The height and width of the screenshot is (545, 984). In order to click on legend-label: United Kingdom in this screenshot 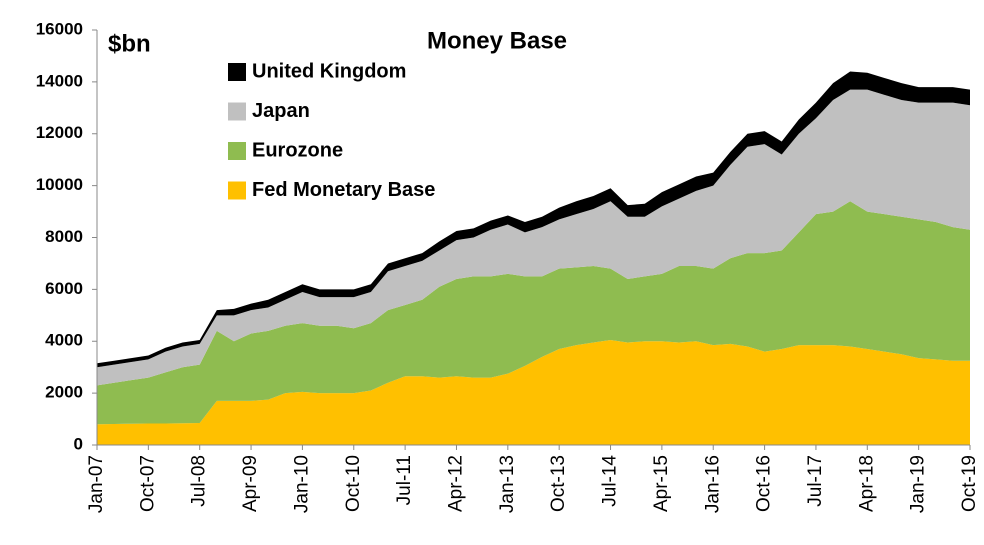, I will do `click(329, 71)`.